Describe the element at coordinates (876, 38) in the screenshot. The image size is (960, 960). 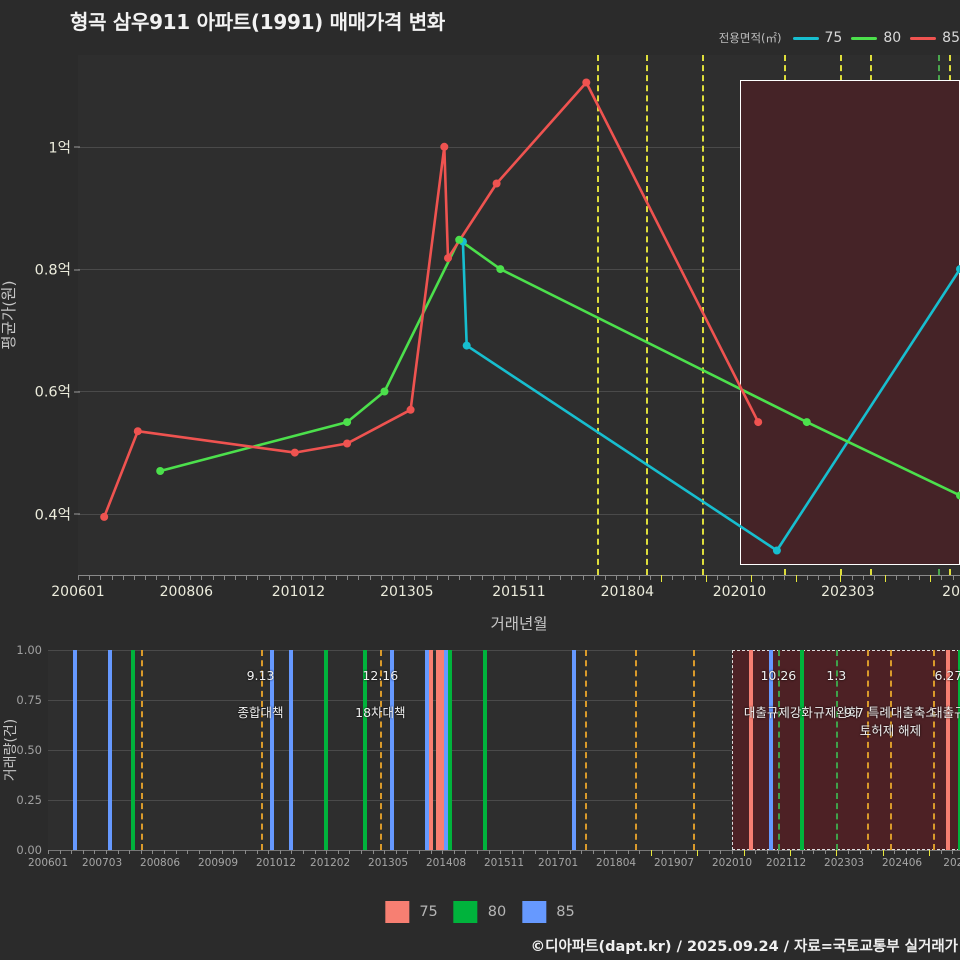
I see `legend-item-80: 80` at that location.